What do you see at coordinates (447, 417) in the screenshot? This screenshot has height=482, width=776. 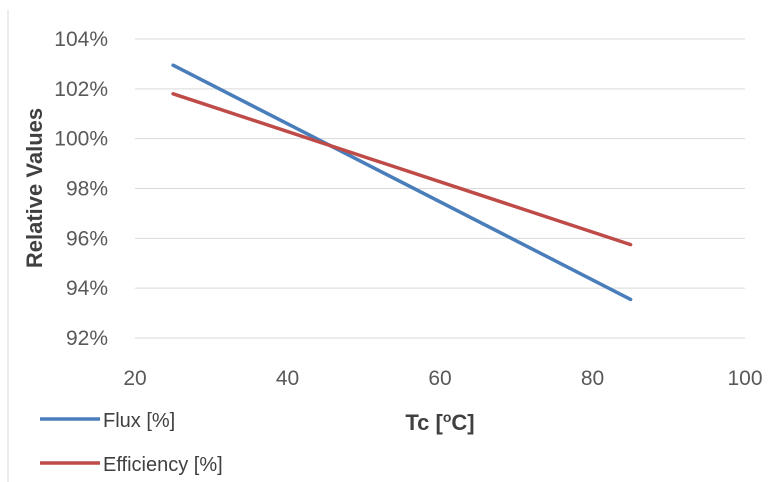 I see `x-axis-title-superscript: o` at bounding box center [447, 417].